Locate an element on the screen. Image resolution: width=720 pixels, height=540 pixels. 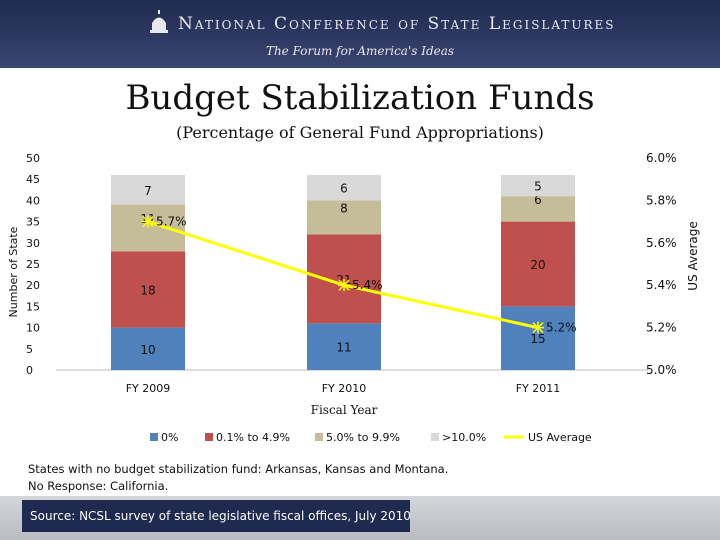
note-no-response: No Response: California. is located at coordinates (98, 486).